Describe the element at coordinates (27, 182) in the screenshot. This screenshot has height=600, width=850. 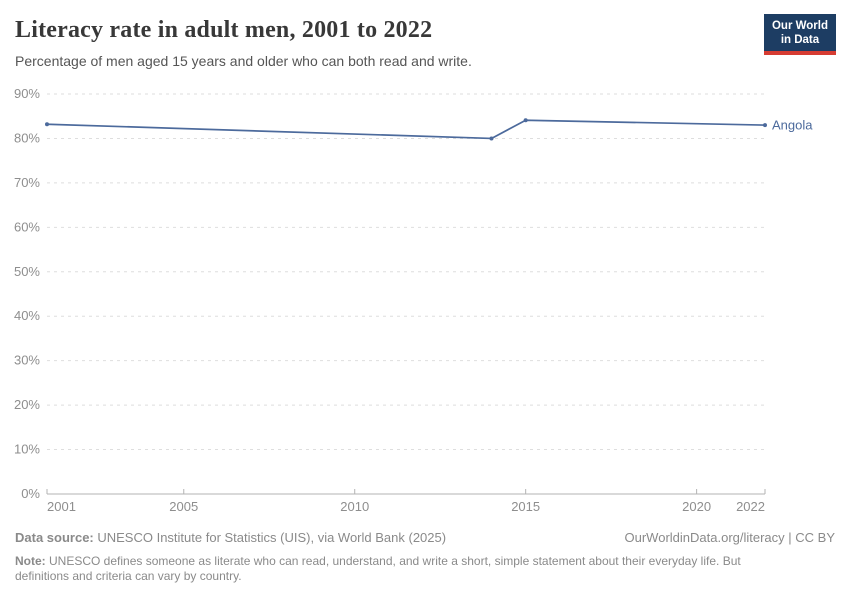
I see `y-axis-tick-label: 70%` at that location.